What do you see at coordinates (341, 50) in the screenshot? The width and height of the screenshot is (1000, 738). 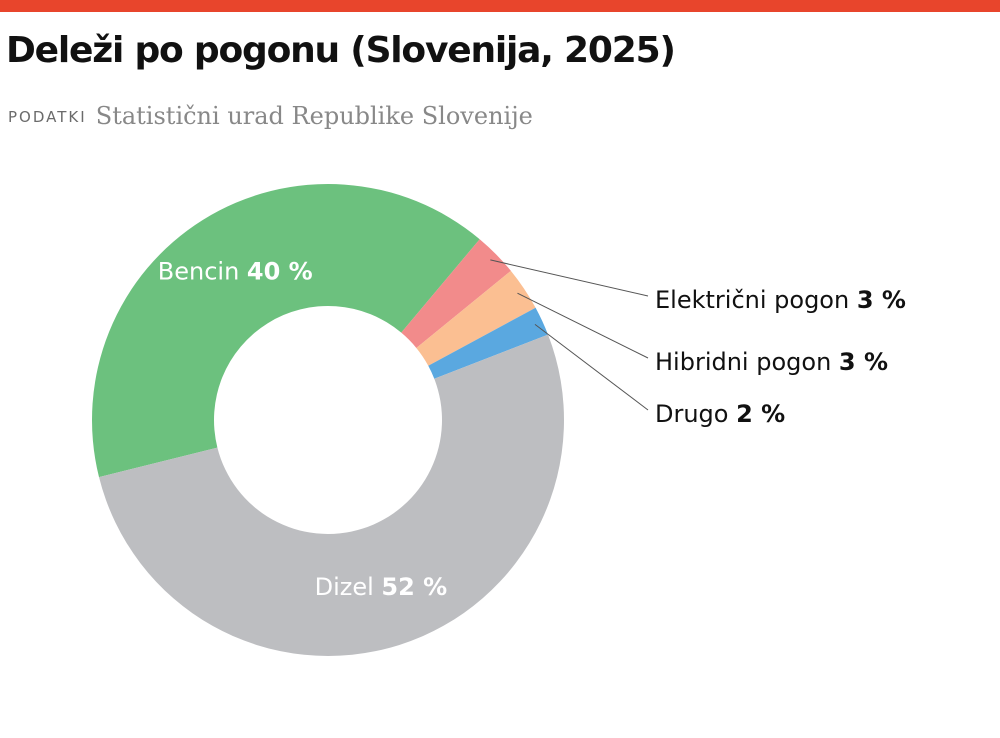 I see `chart-title: Deleži po pogonu (Slovenija, 2025)` at bounding box center [341, 50].